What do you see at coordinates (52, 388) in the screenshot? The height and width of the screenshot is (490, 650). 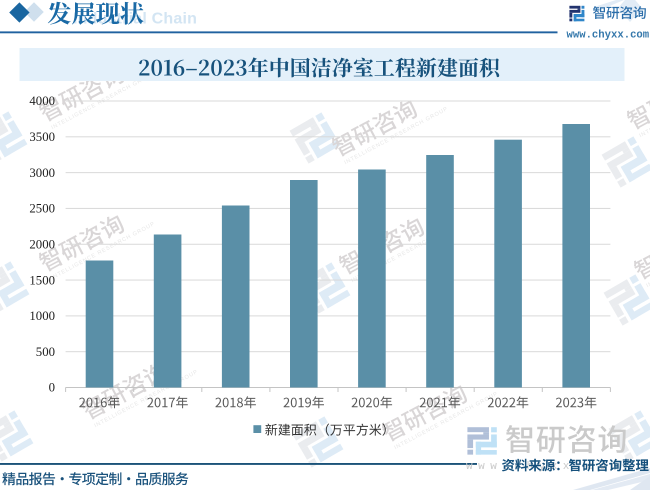 I see `svg-text: 0` at bounding box center [52, 388].